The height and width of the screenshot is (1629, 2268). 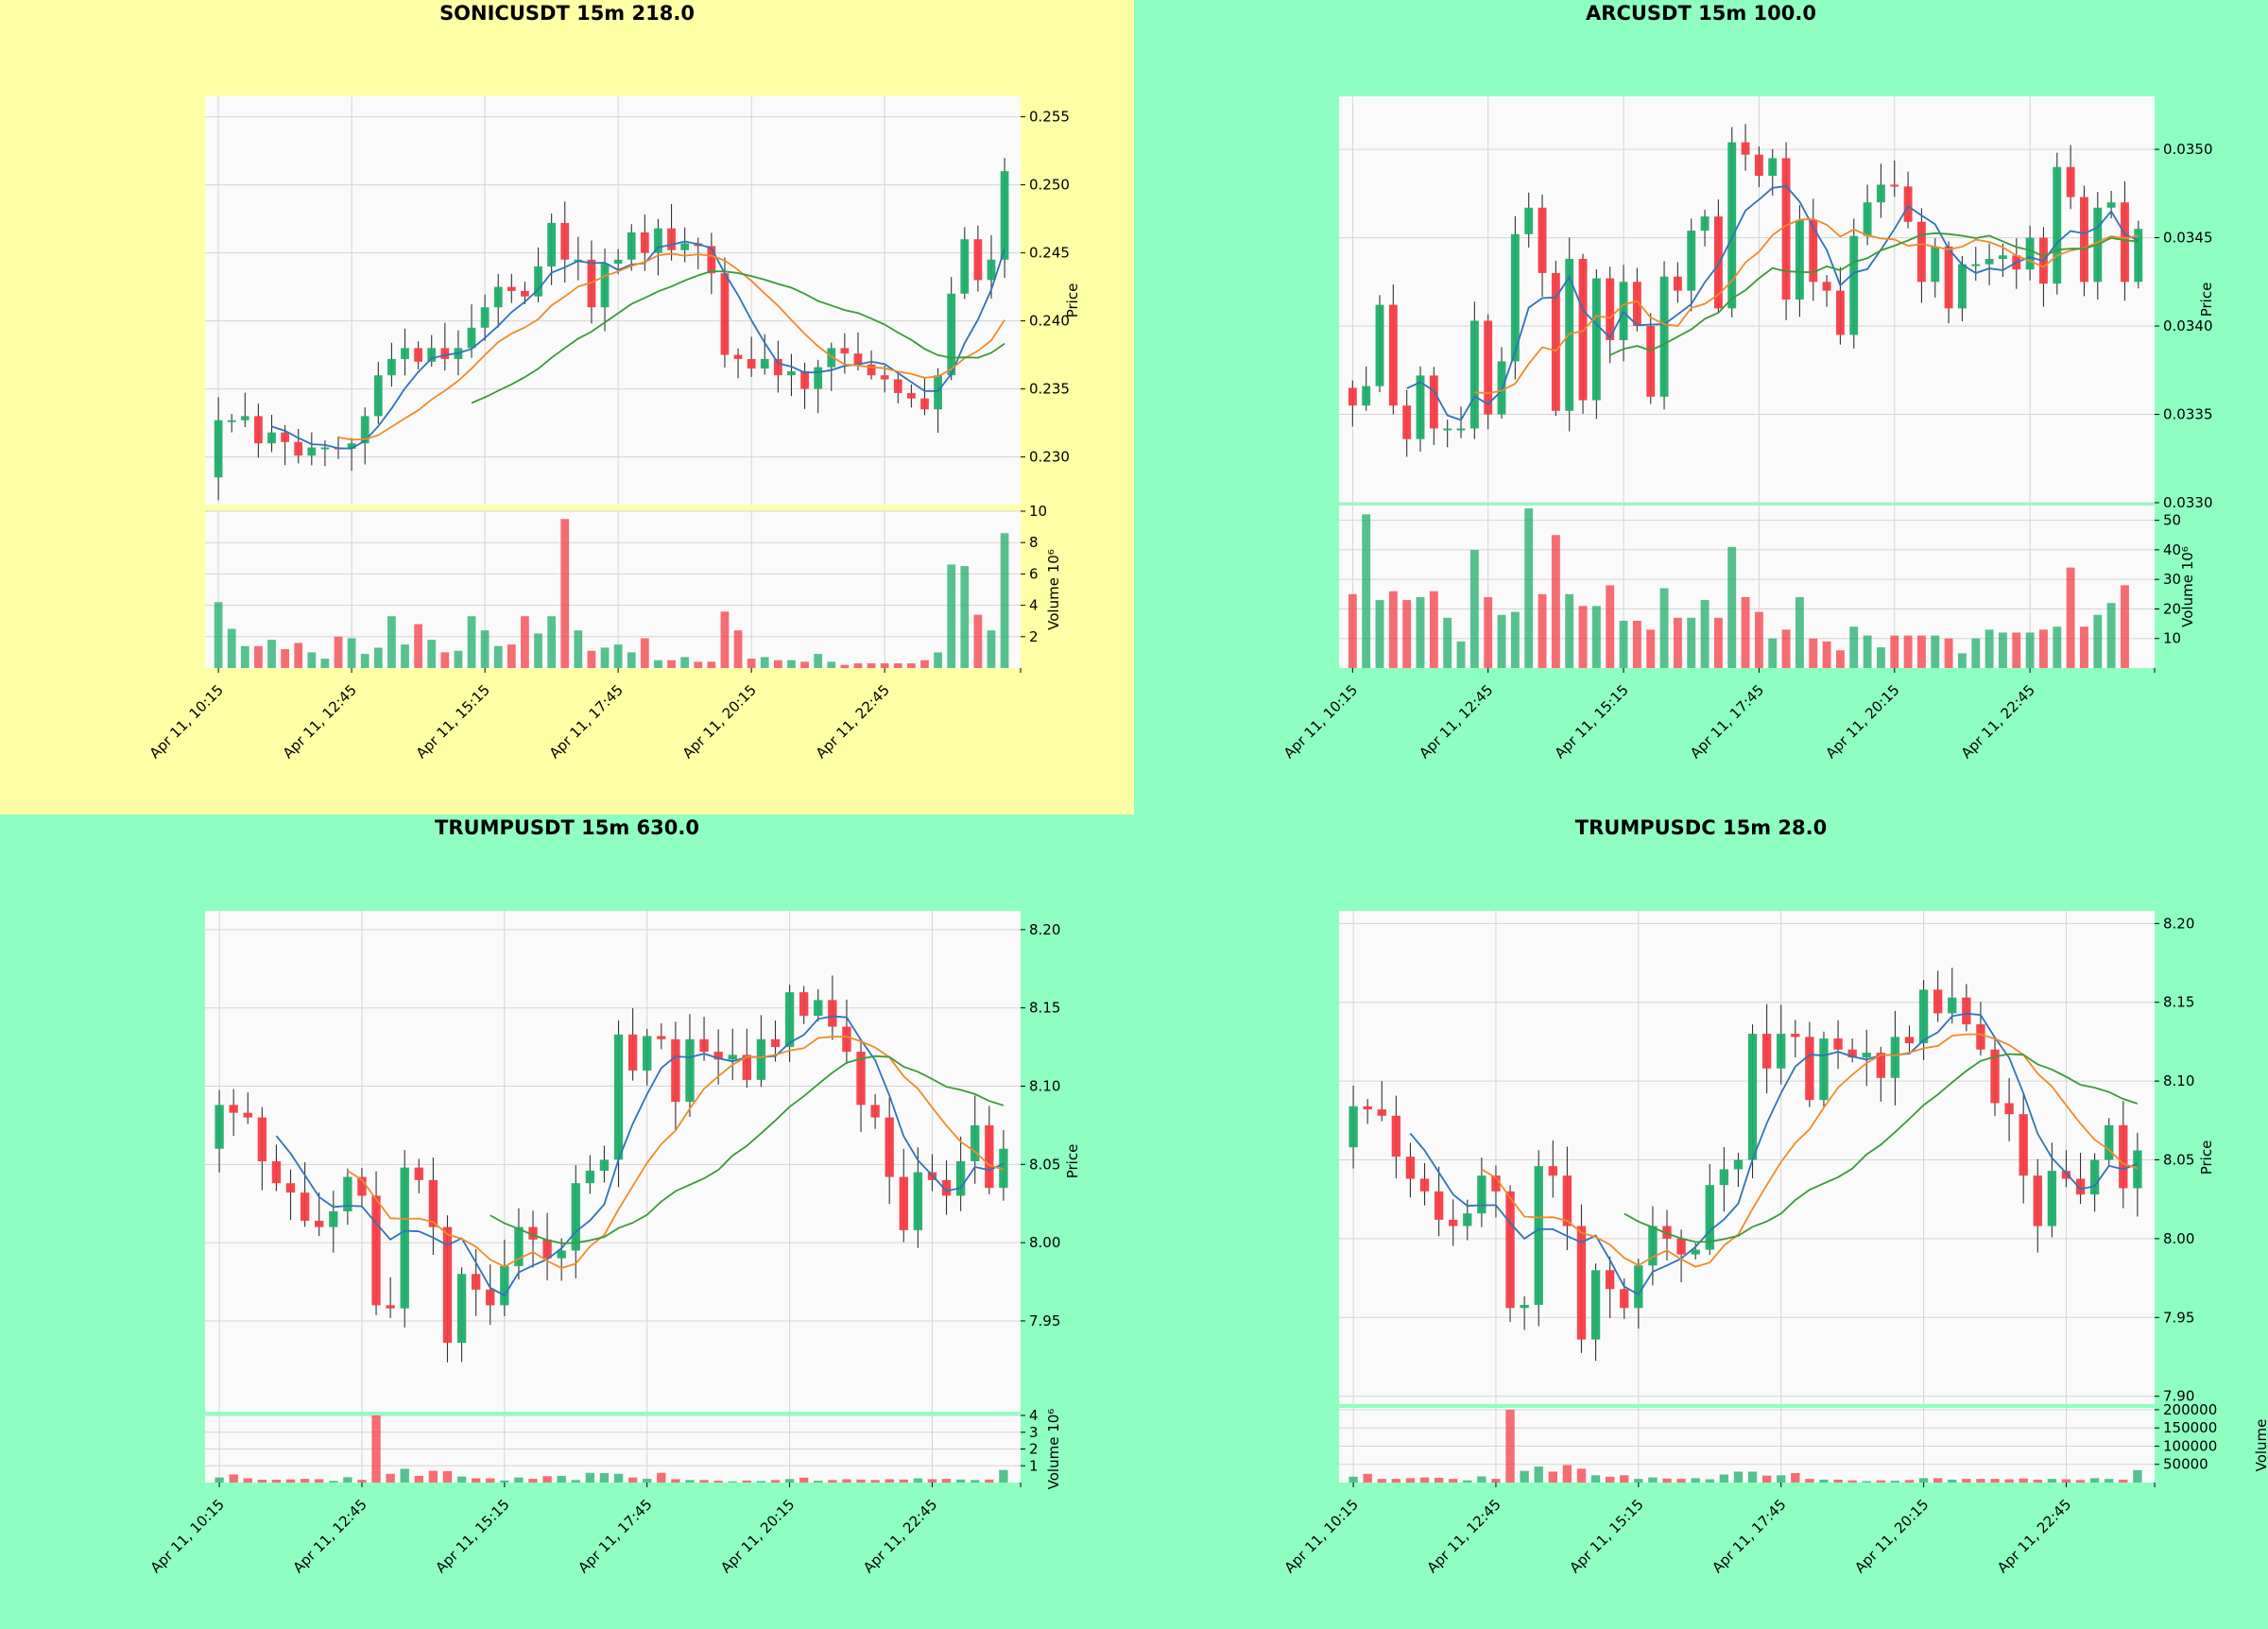 I want to click on x-tick-label: Apr 11, 15:15, so click(x=453, y=721).